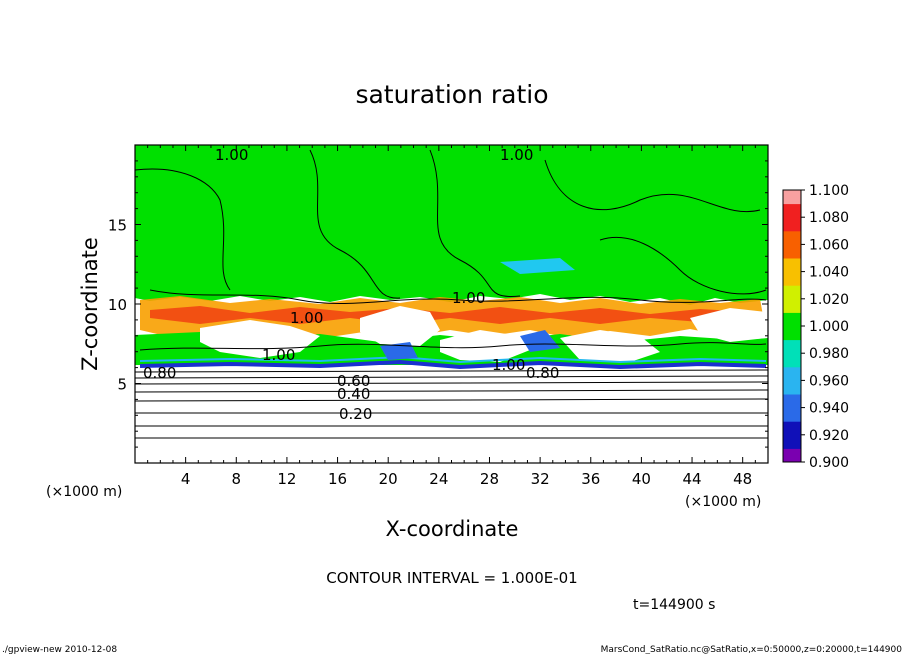  Describe the element at coordinates (388, 479) in the screenshot. I see `x-tick-label: 20` at that location.